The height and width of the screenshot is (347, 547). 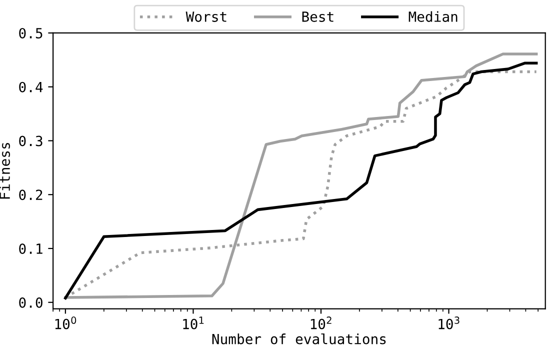 I want to click on y-tick-label: 0.4, so click(x=31, y=87).